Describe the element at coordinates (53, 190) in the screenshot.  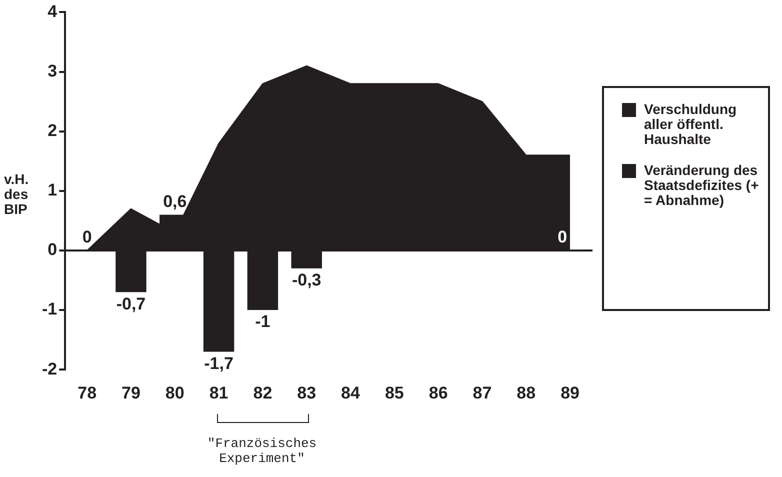
I see `y-tick-label: 1` at that location.